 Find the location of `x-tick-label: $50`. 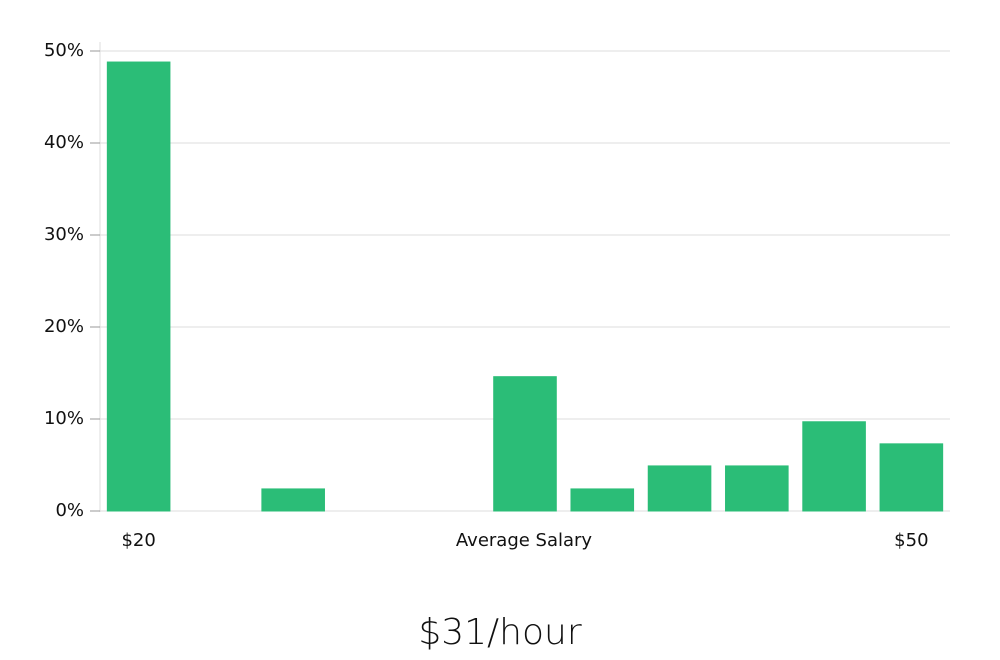

x-tick-label: $50 is located at coordinates (911, 540).